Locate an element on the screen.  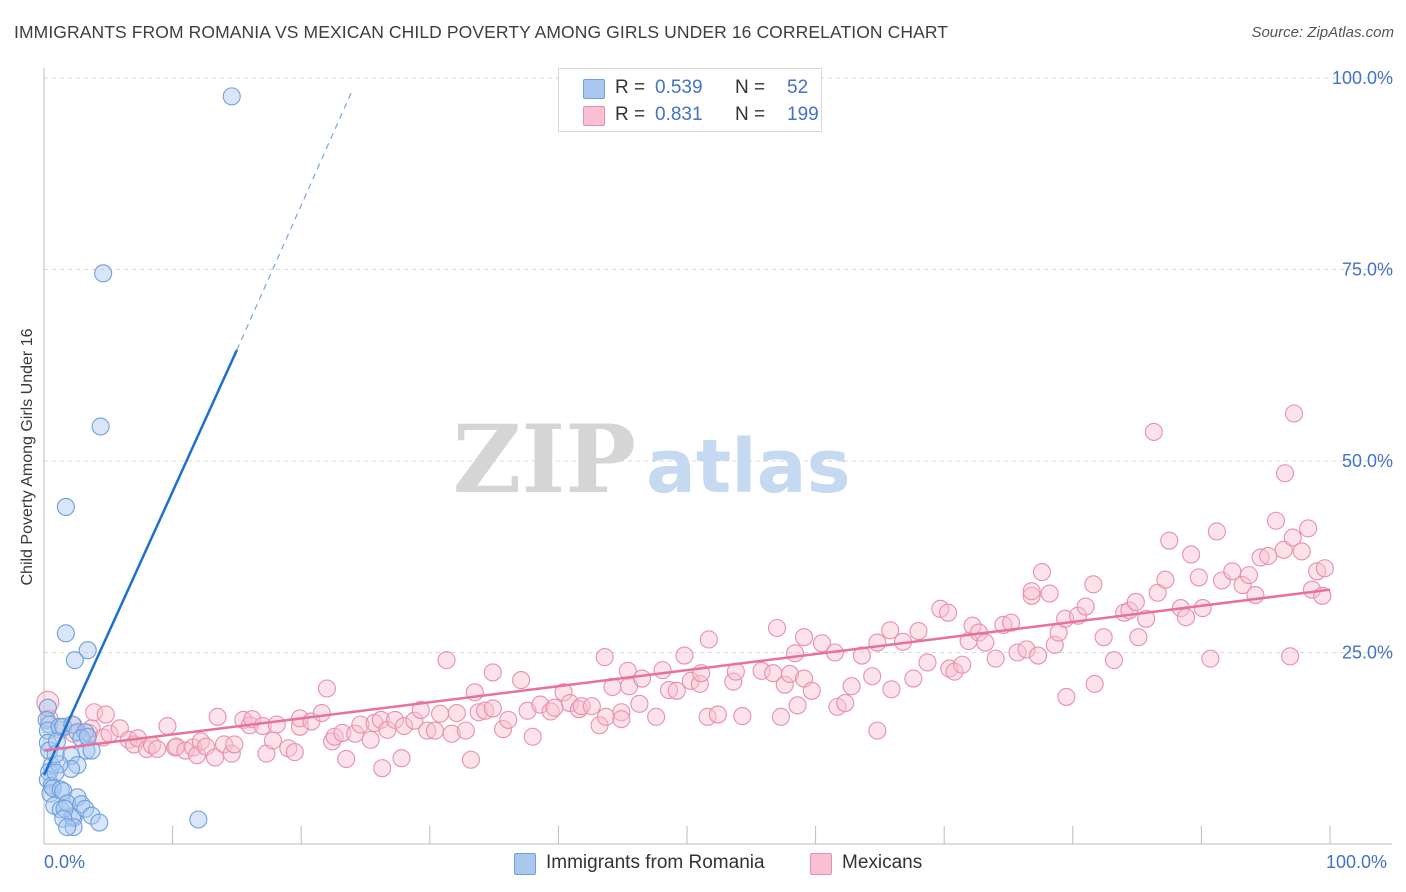
legend-label-romania: Immigrants from Romania is located at coordinates (655, 862).